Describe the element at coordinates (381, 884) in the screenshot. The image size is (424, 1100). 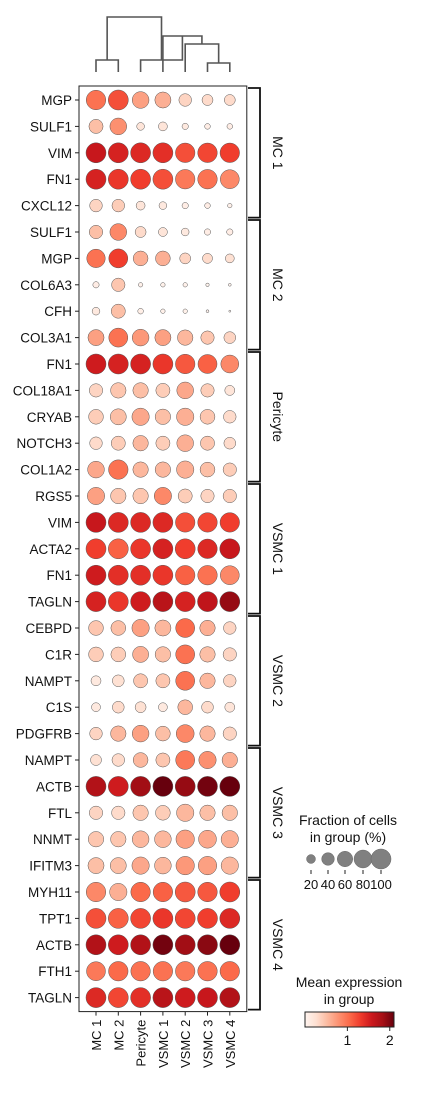
I see `size-legend-label: 100` at that location.